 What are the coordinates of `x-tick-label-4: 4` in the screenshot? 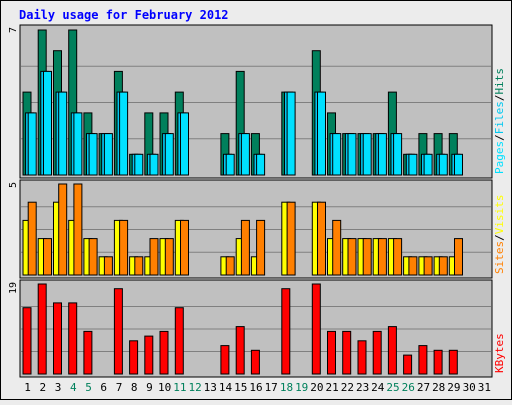 It's located at (73, 387).